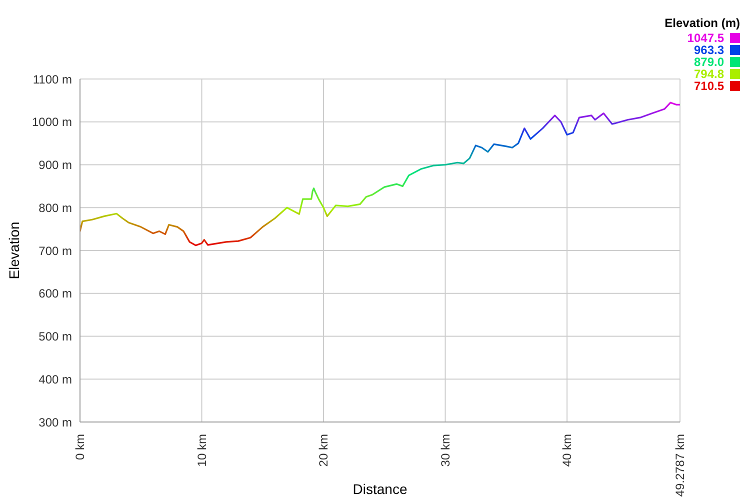  Describe the element at coordinates (55, 337) in the screenshot. I see `y-tick-label: 500 m` at that location.